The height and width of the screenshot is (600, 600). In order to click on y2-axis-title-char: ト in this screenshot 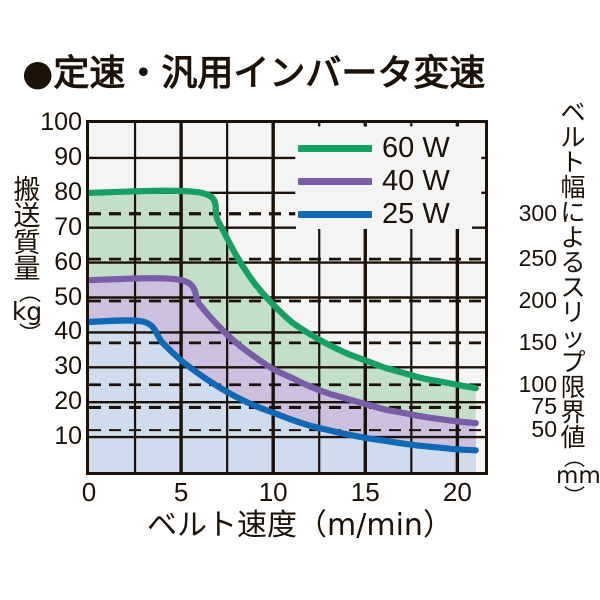, I will do `click(573, 162)`.